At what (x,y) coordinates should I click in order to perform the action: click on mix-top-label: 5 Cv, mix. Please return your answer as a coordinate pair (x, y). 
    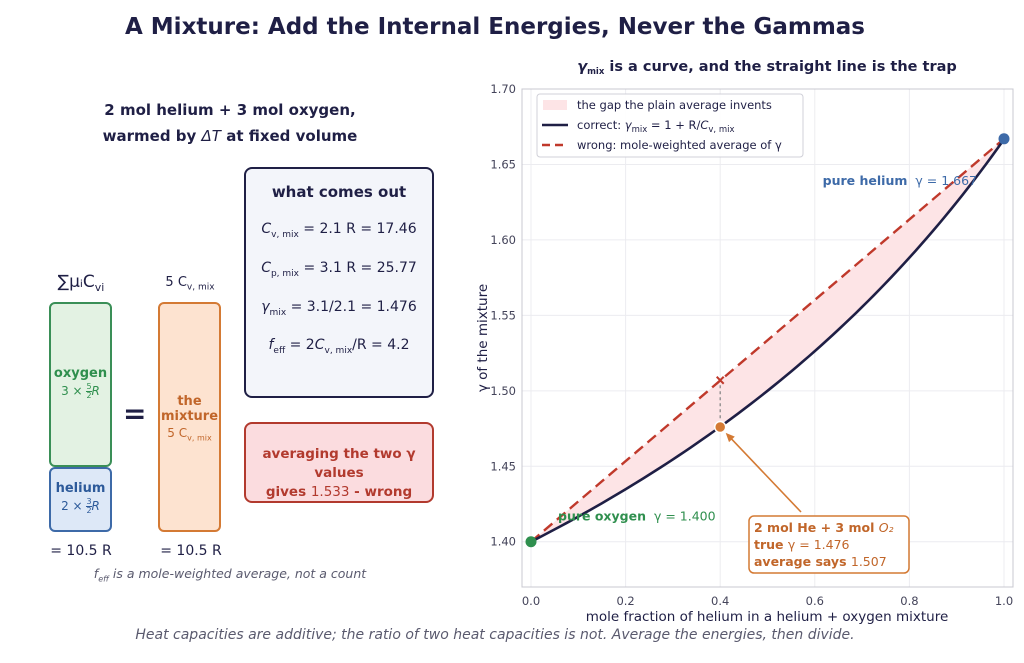
    Looking at the image, I should click on (190, 284).